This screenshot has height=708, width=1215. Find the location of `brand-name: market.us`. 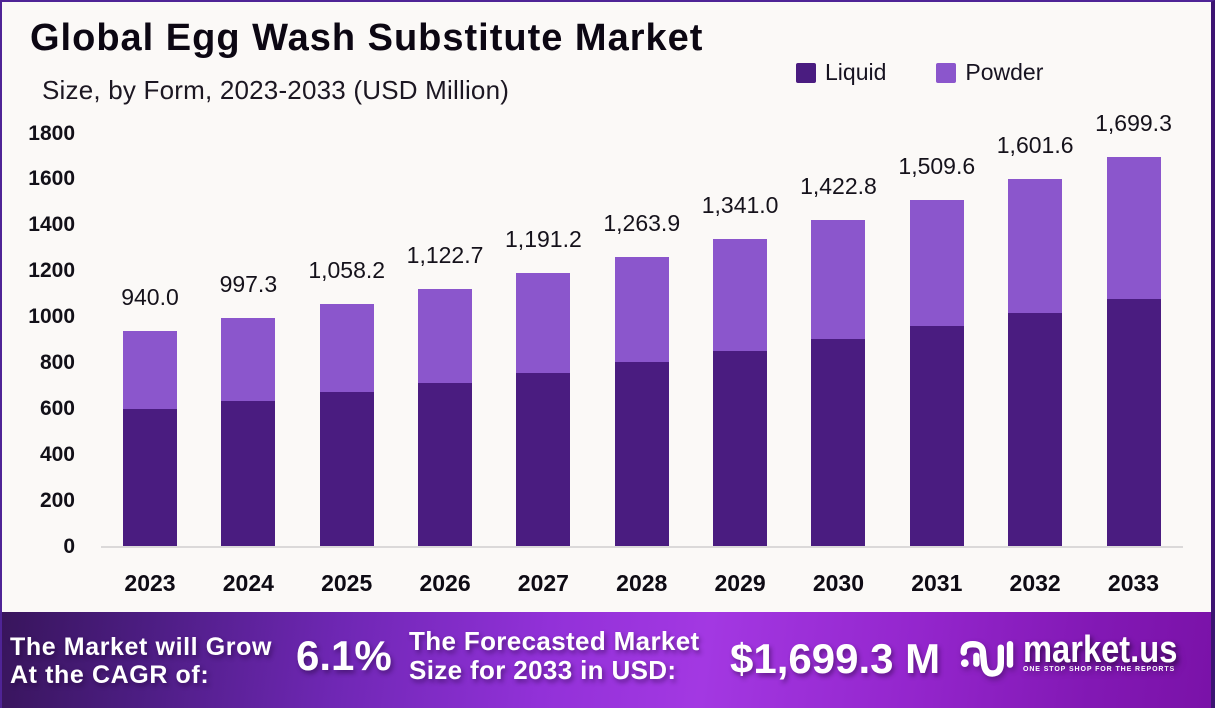

brand-name: market.us is located at coordinates (1100, 650).